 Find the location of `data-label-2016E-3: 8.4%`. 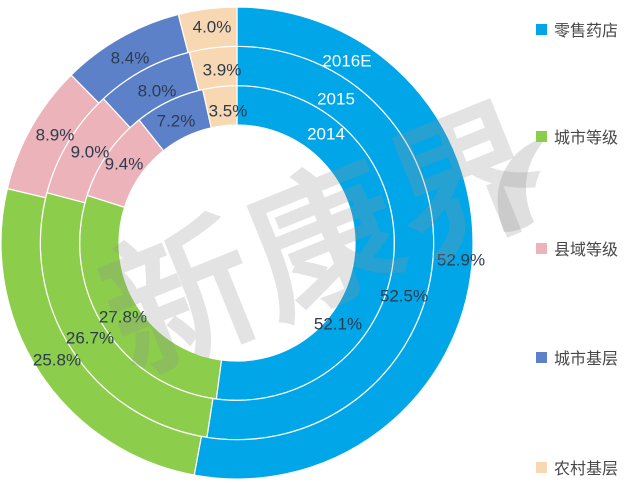

data-label-2016E-3: 8.4% is located at coordinates (130, 58).